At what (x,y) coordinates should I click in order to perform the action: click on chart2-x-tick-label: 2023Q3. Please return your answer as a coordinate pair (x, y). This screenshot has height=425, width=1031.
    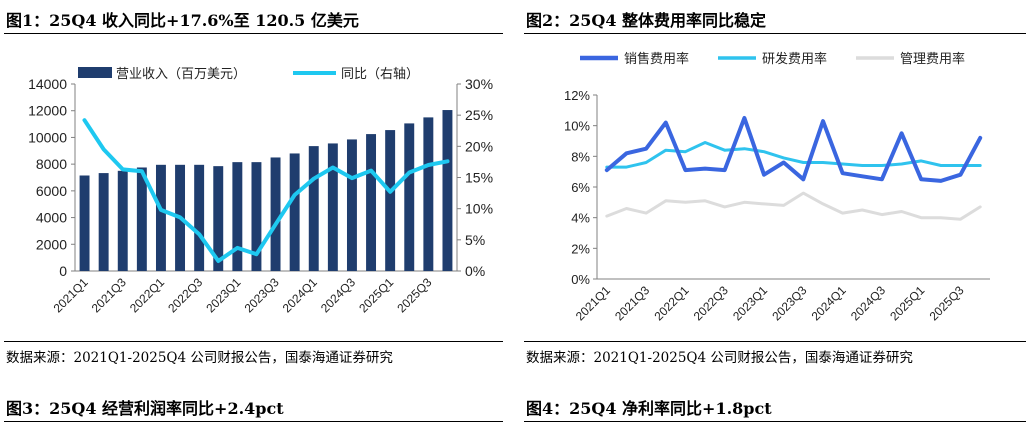
    Looking at the image, I should click on (789, 303).